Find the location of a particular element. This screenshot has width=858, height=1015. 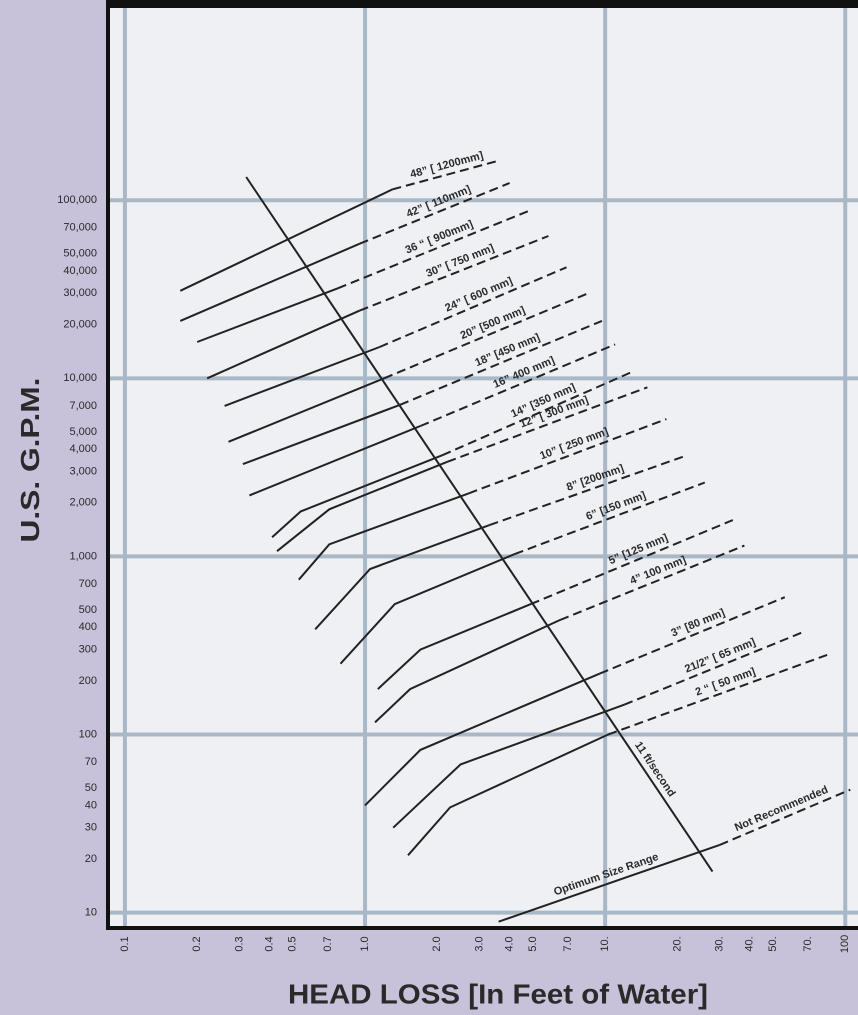

y-tick-label: 4,000 is located at coordinates (83, 449).